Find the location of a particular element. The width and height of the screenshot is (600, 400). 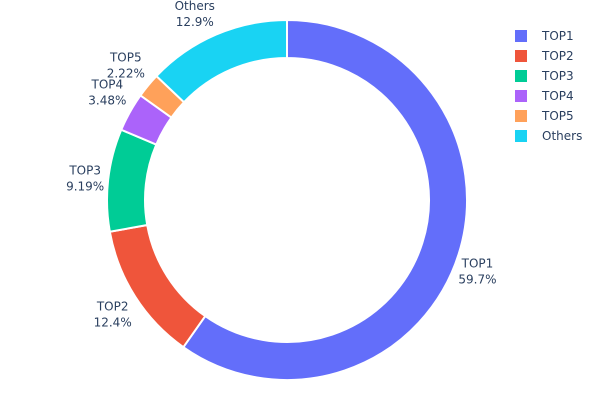

legend-item-top4: TOP4 is located at coordinates (544, 96).